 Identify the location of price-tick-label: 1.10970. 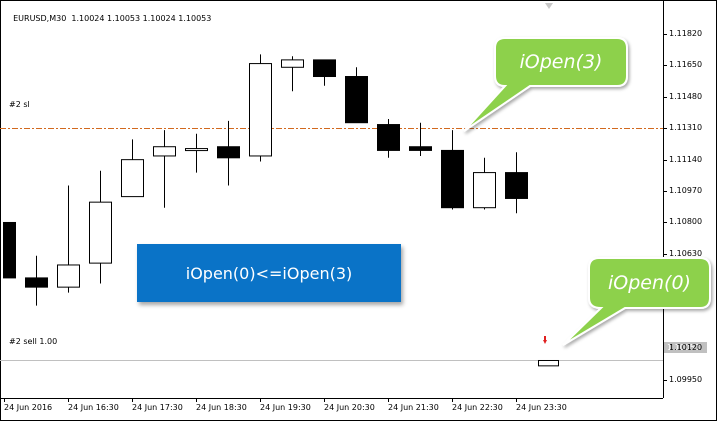
(686, 190).